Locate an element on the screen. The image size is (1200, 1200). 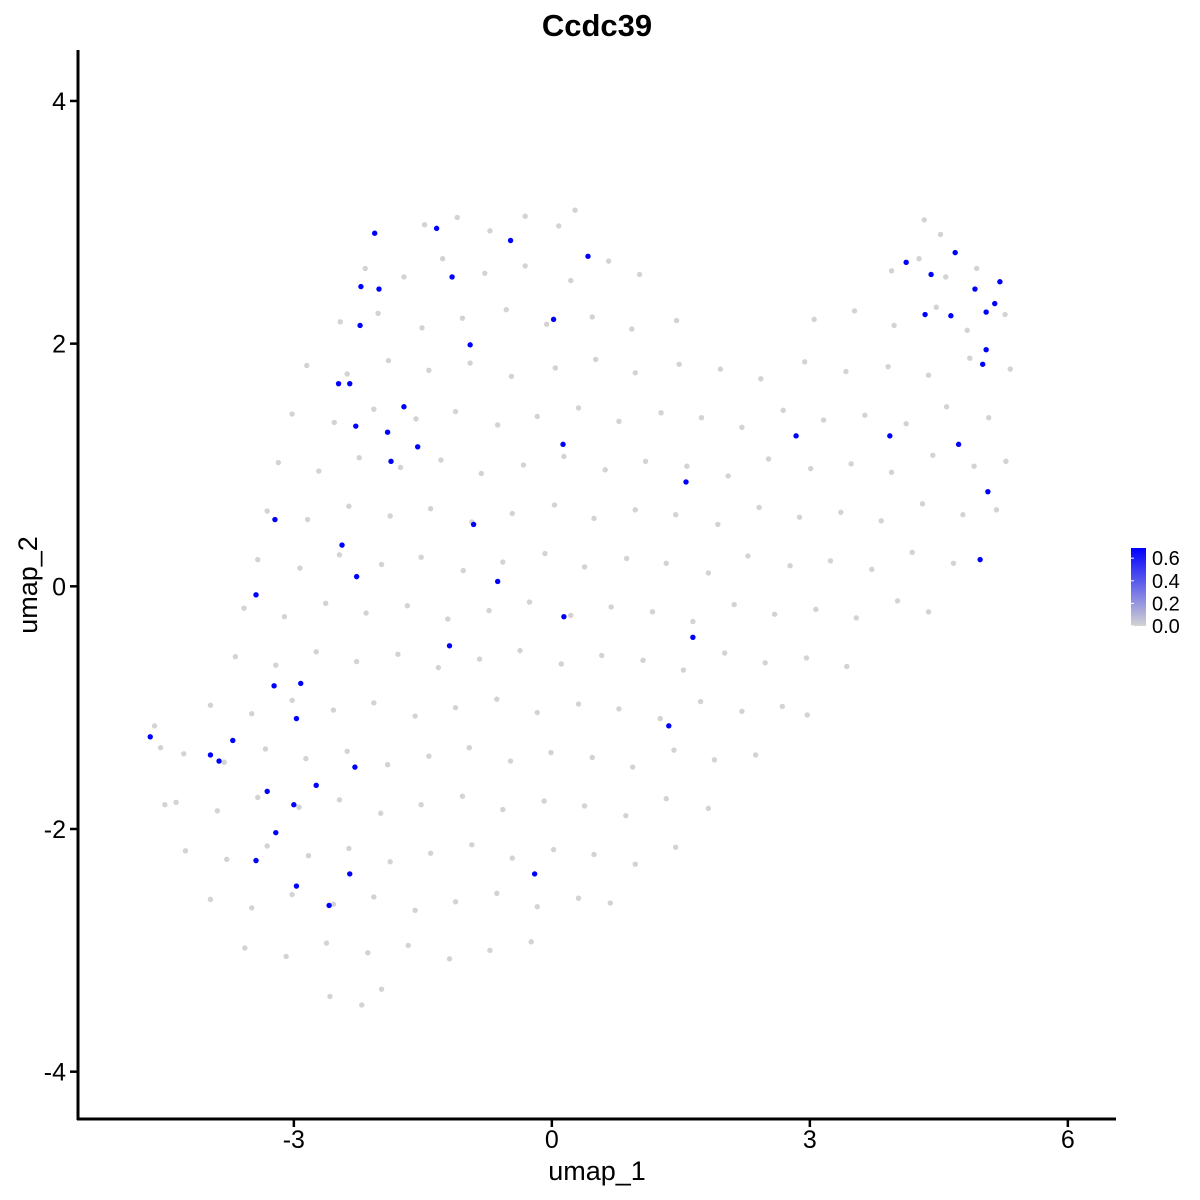
colorbar-tick-label: 0.0 is located at coordinates (1166, 627).